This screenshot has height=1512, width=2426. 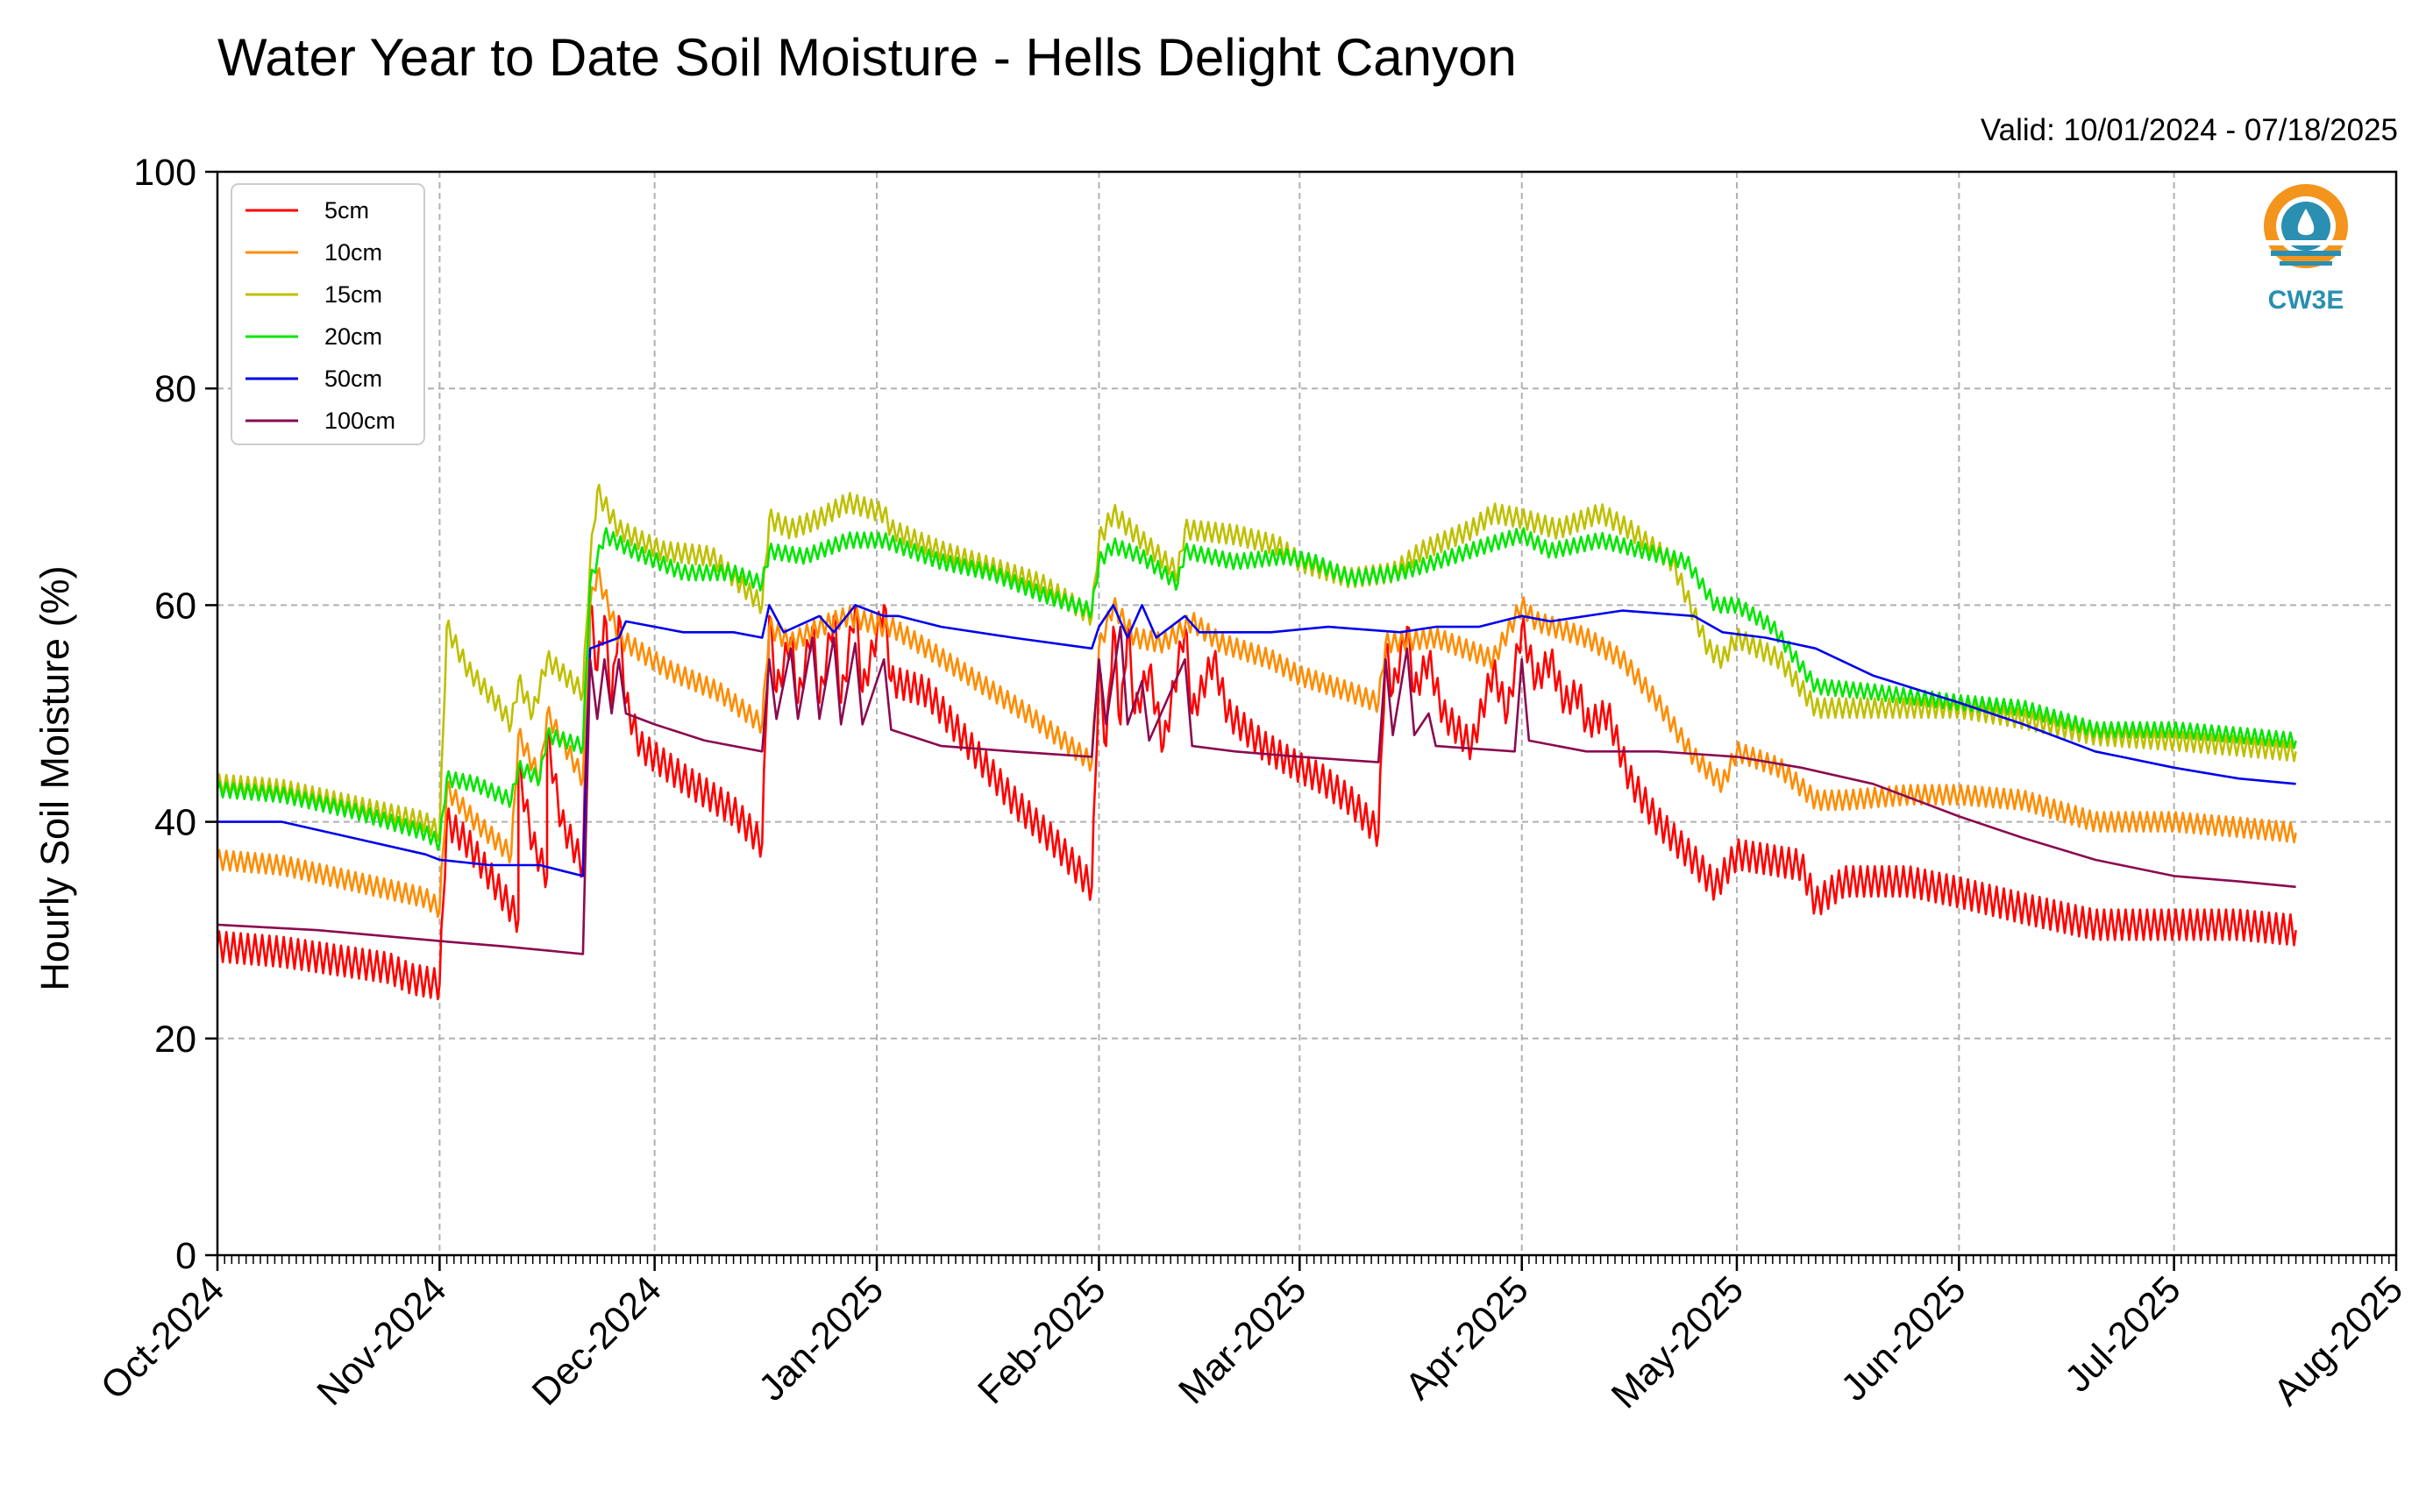 What do you see at coordinates (162, 1338) in the screenshot?
I see `x-tick-label: Oct-2024` at bounding box center [162, 1338].